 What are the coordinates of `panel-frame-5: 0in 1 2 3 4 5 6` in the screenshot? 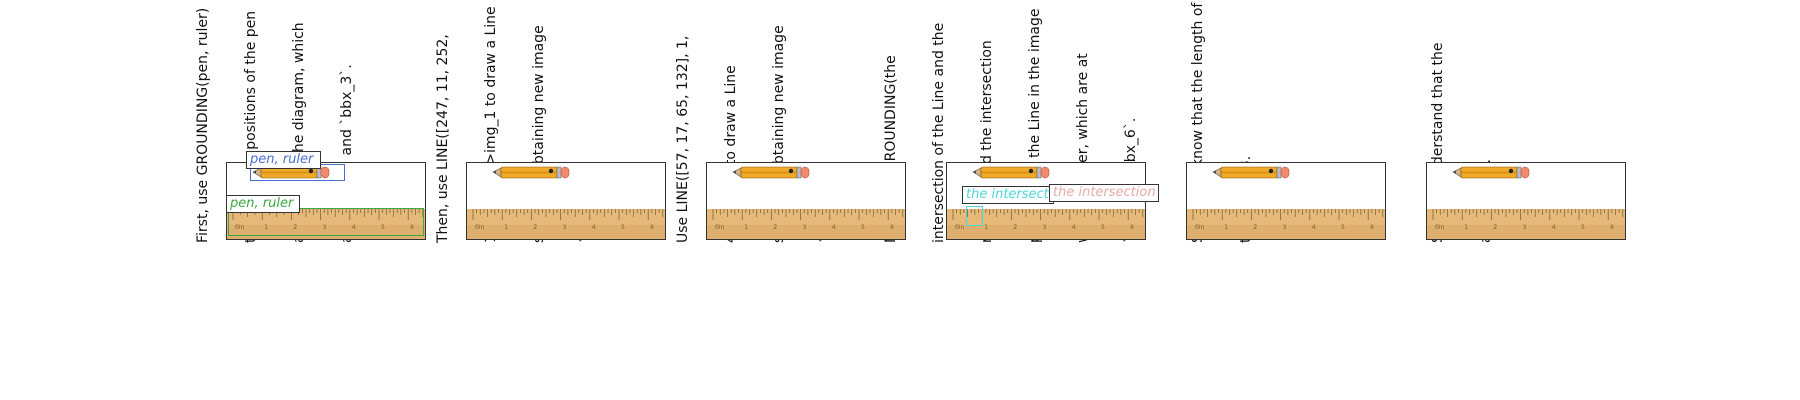 It's located at (1286, 201).